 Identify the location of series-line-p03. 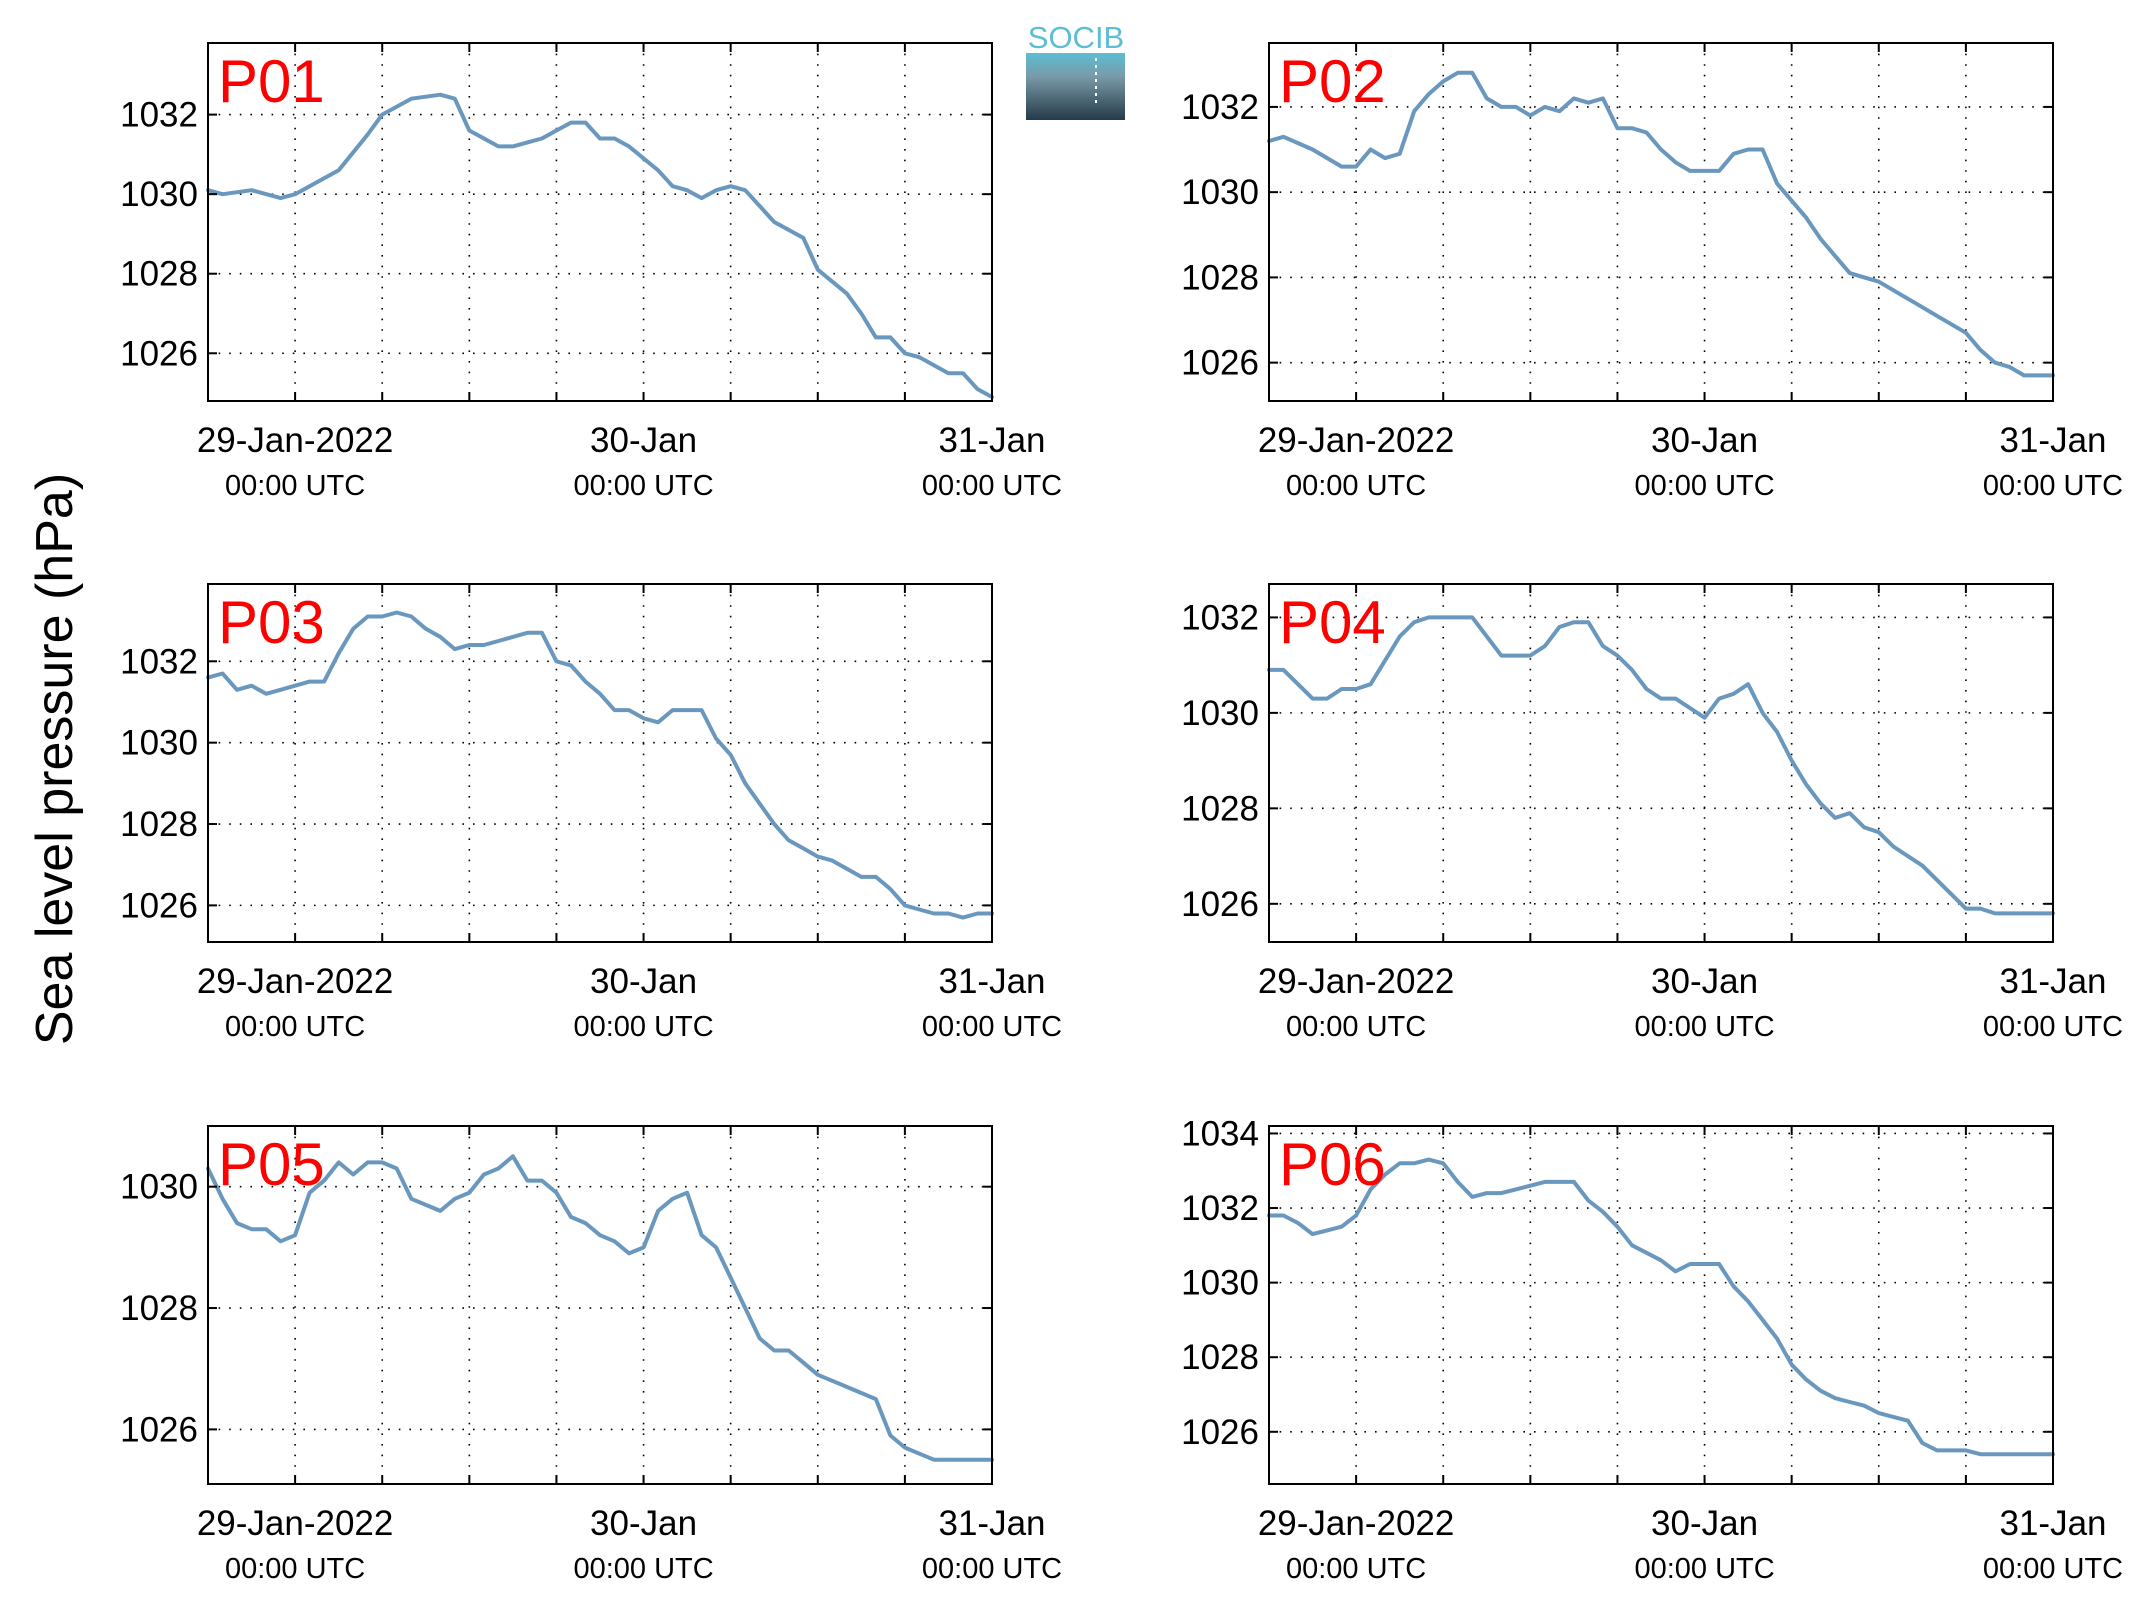
(600, 765).